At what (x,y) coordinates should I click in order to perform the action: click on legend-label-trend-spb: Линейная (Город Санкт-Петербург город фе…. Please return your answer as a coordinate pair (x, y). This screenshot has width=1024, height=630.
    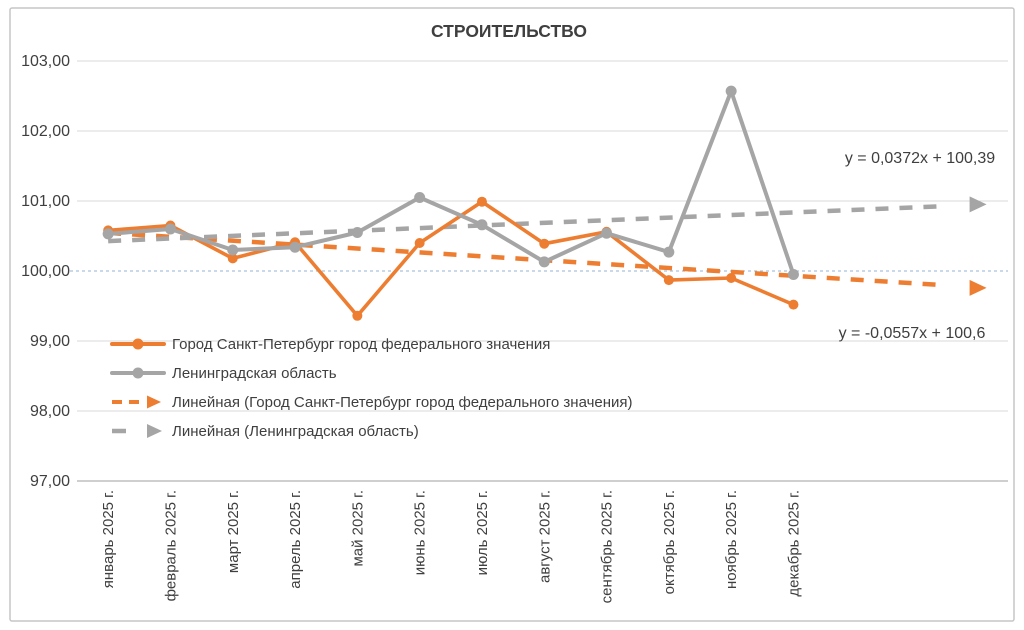
    Looking at the image, I should click on (402, 402).